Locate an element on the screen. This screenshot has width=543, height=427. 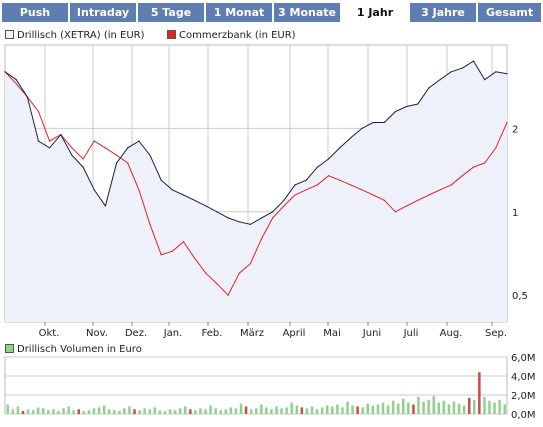
tab-intraday: Intraday is located at coordinates (103, 12).